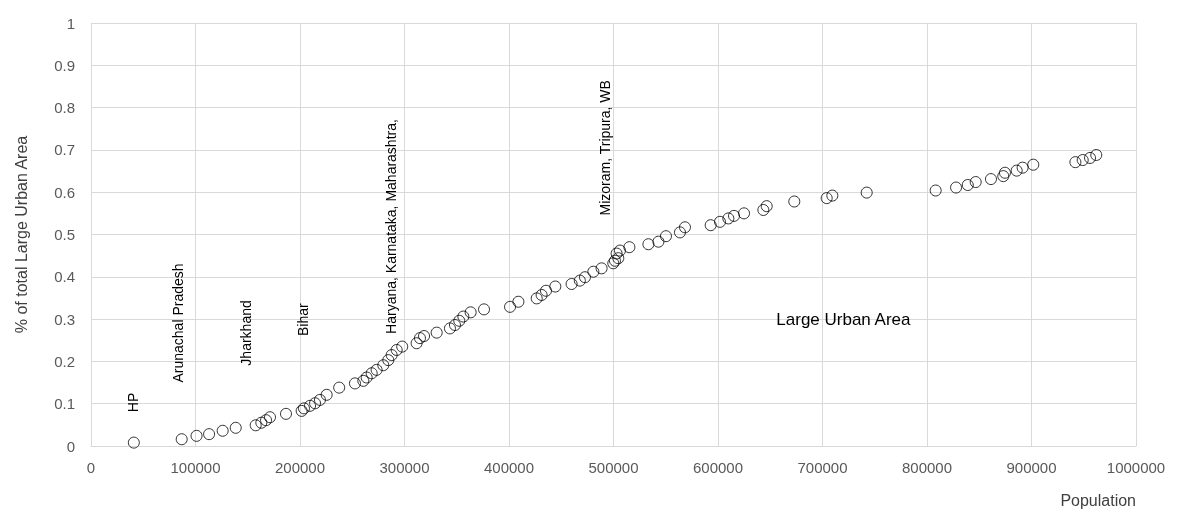 This screenshot has width=1186, height=523. I want to click on x-tick-label: 0, so click(91, 467).